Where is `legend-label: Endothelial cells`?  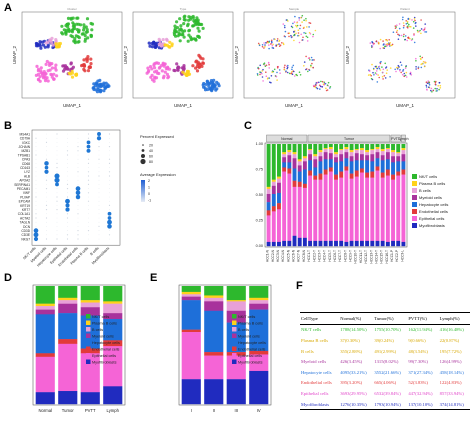
legend-label: Endothelial cells is located at coordinates (252, 349).